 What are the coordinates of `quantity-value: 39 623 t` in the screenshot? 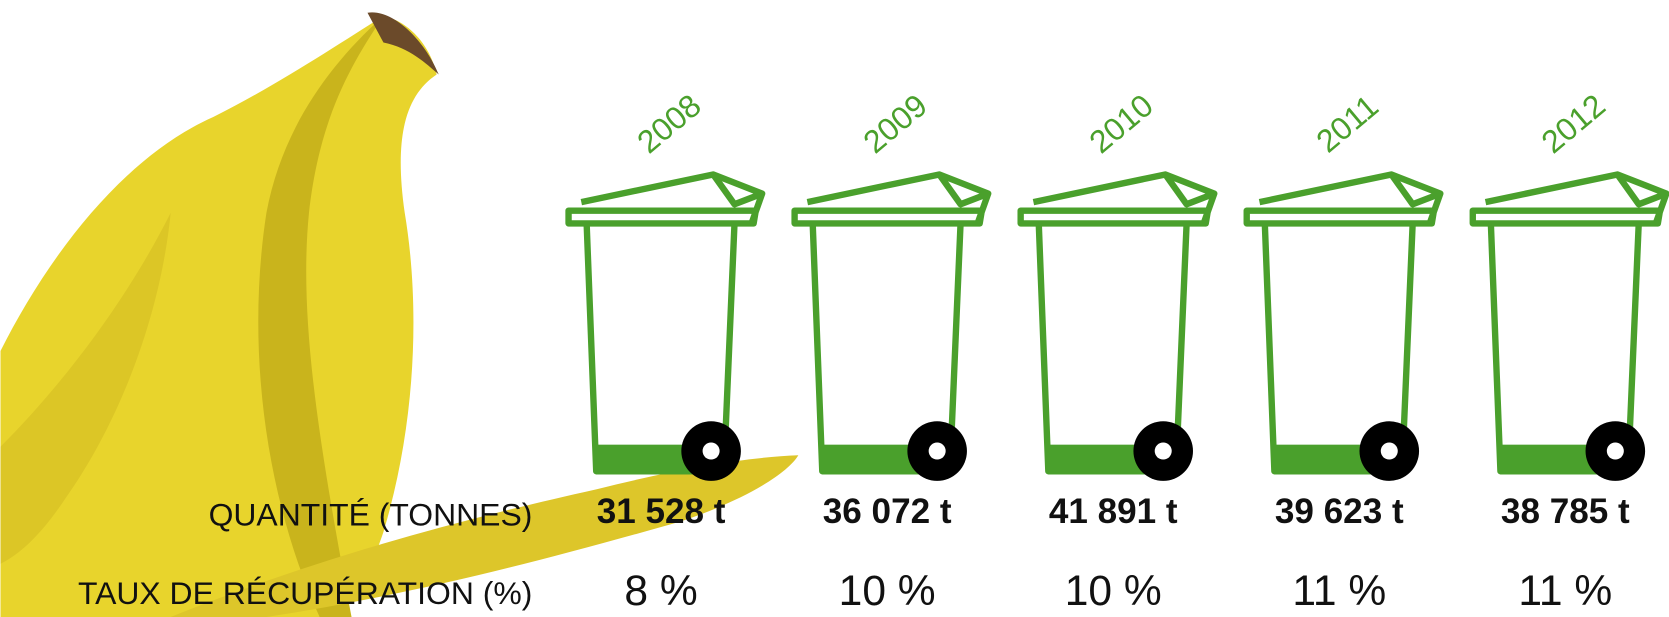 It's located at (1339, 511).